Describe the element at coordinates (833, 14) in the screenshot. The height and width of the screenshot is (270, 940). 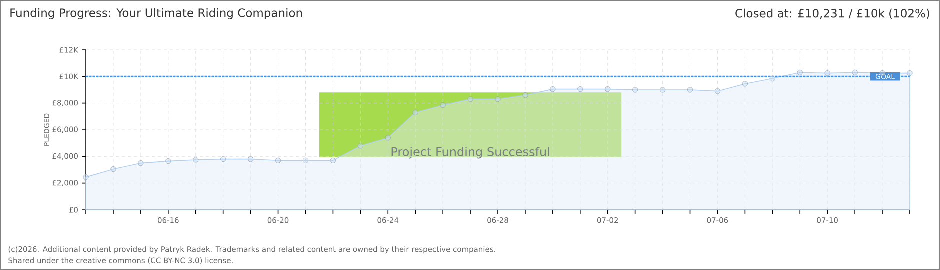
I see `chart-subtitle: Closed at: £10,231 / £10k (102%)` at that location.